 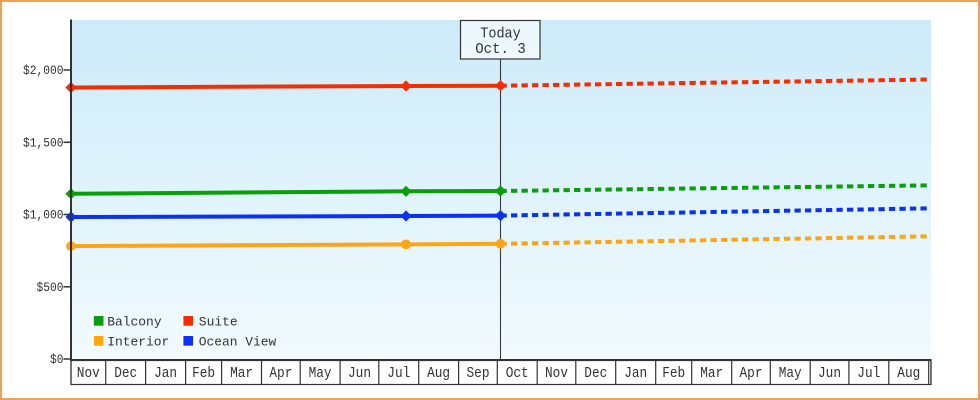 I want to click on svg-text: Sep, so click(x=478, y=374).